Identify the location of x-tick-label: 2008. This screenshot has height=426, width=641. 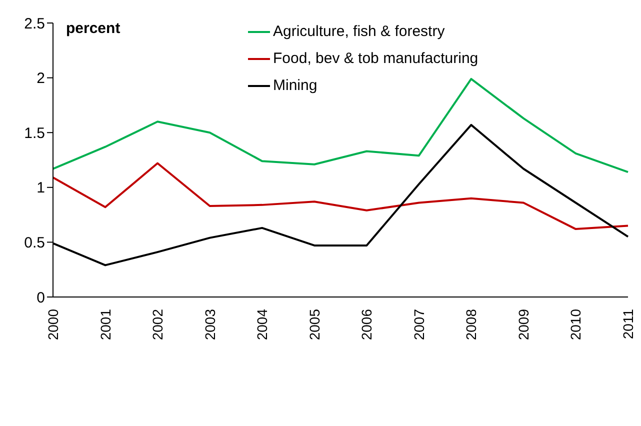
(471, 324).